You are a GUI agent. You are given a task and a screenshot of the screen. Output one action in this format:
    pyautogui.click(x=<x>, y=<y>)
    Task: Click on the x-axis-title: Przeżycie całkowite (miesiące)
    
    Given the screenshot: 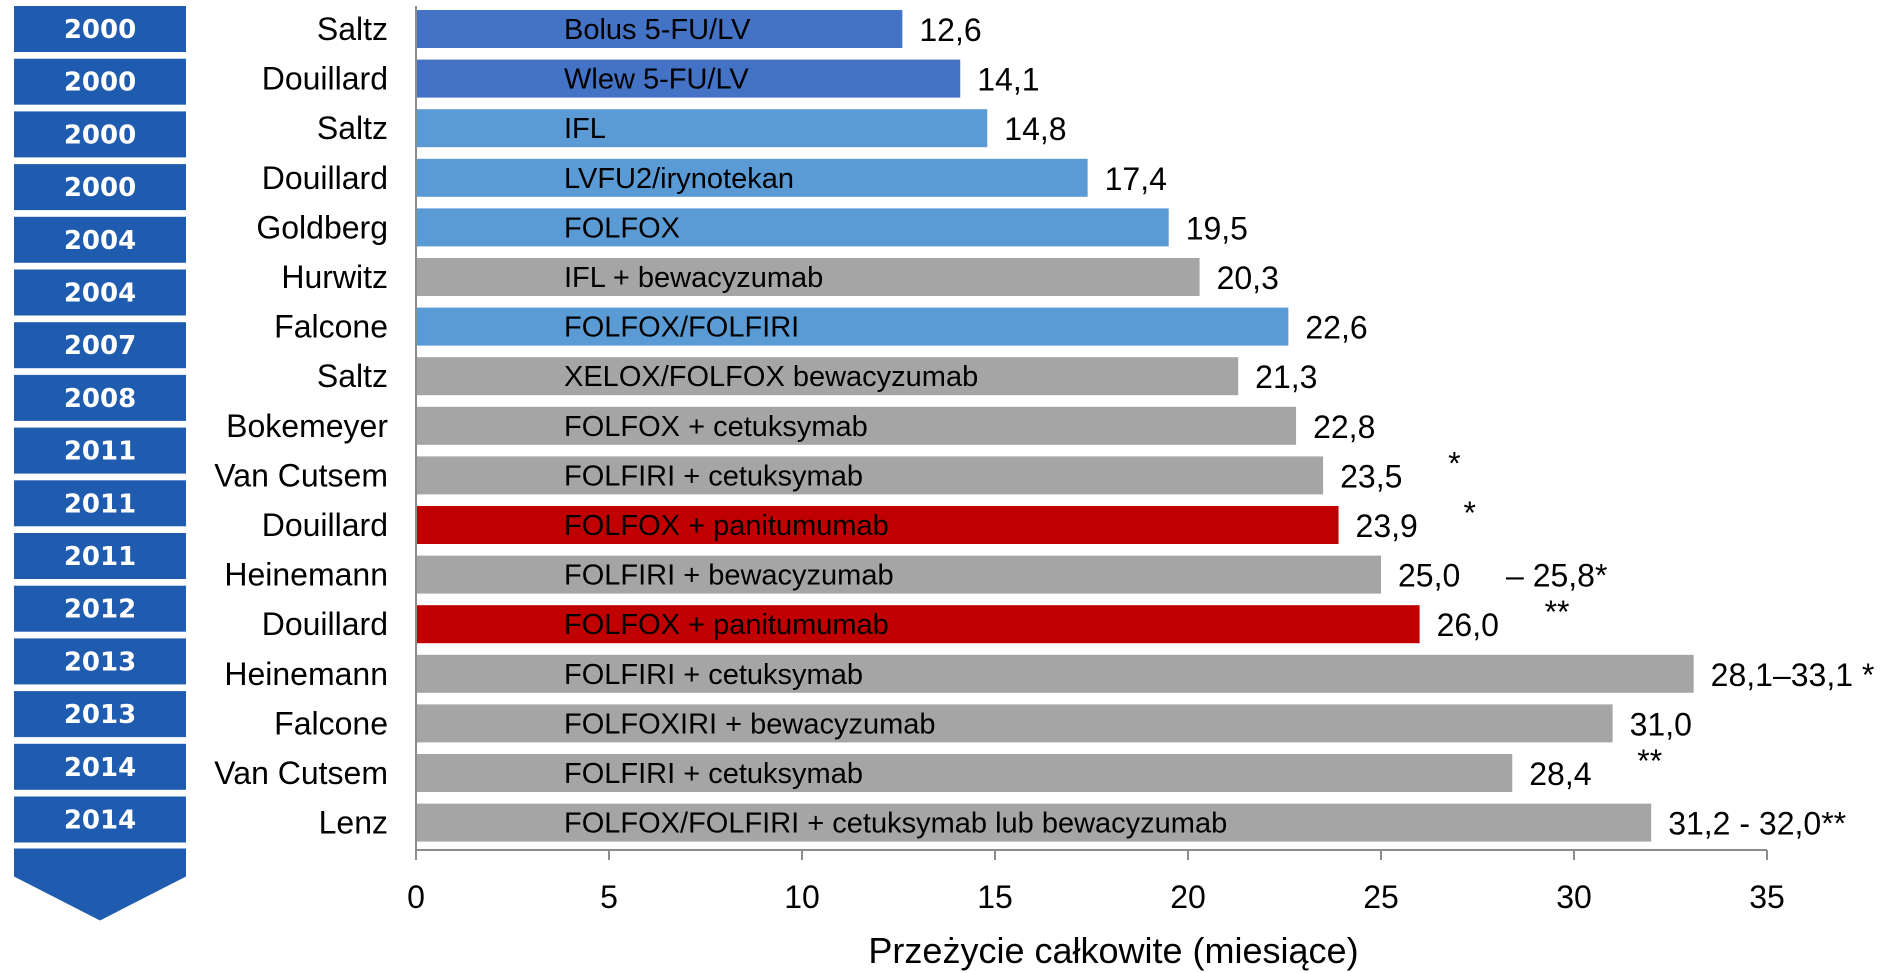 What is the action you would take?
    pyautogui.click(x=1113, y=950)
    